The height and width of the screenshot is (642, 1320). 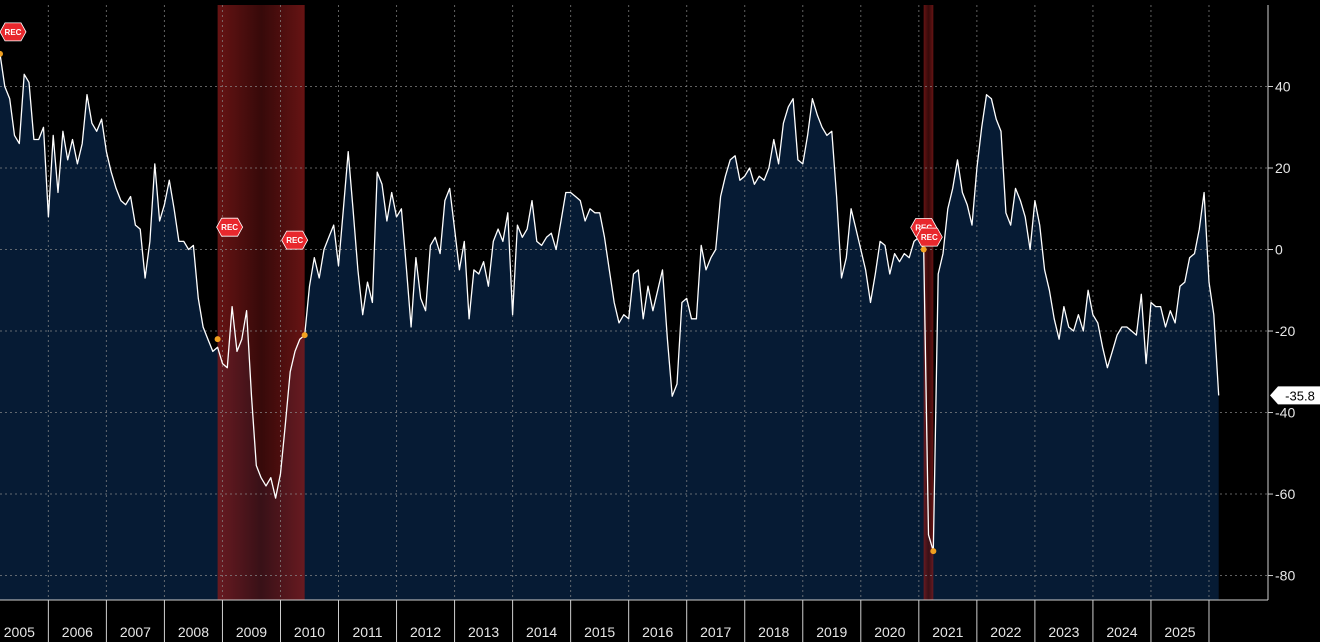 I want to click on y-tick-label: -80, so click(x=1285, y=576).